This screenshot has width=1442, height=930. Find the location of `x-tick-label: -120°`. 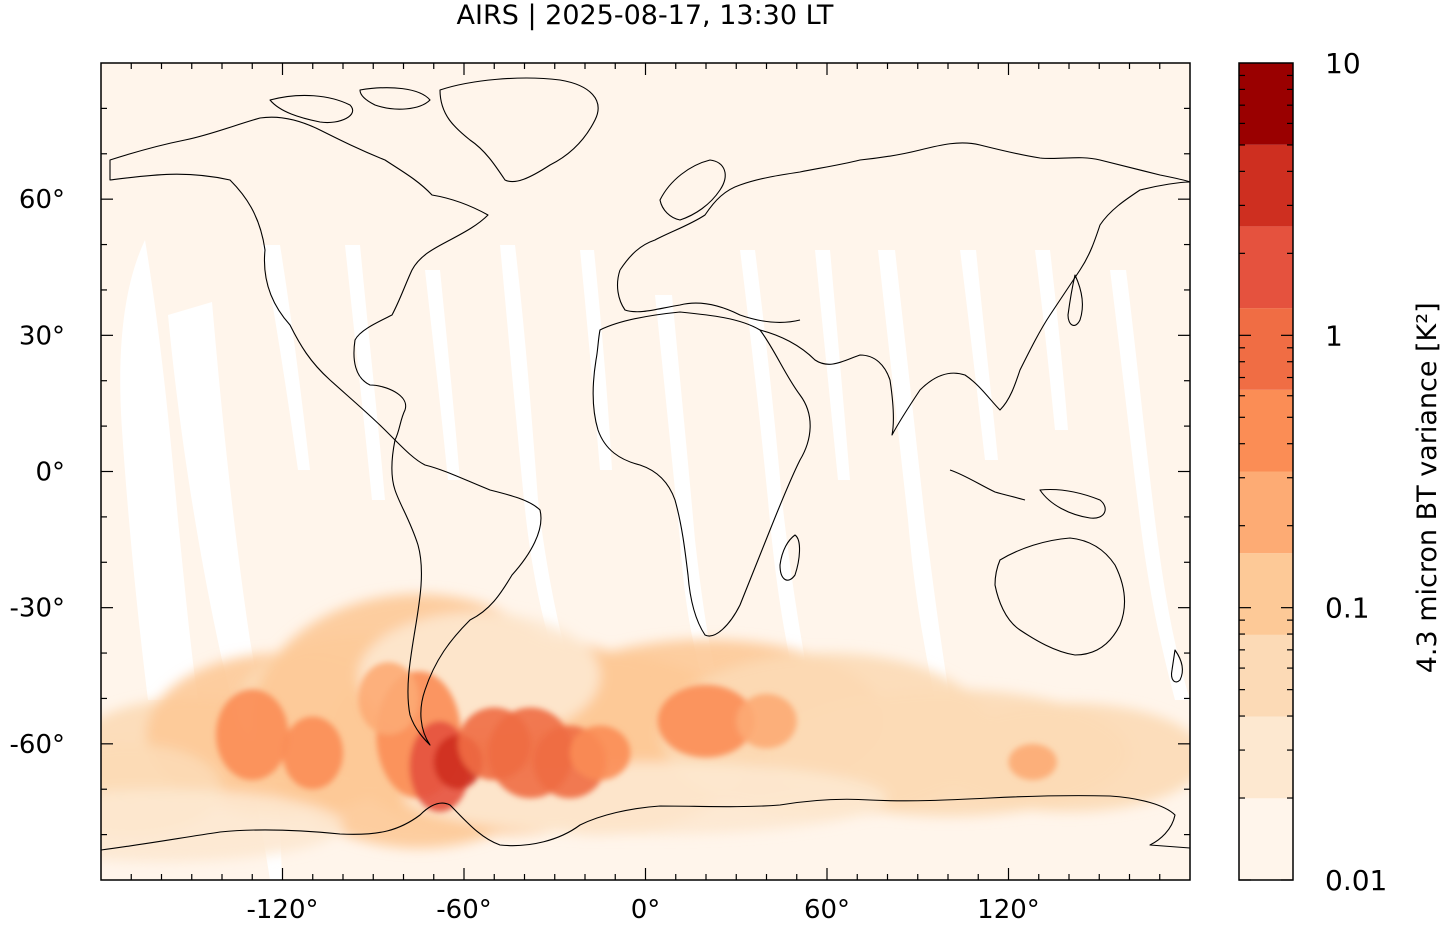

x-tick-label: -120° is located at coordinates (282, 910).